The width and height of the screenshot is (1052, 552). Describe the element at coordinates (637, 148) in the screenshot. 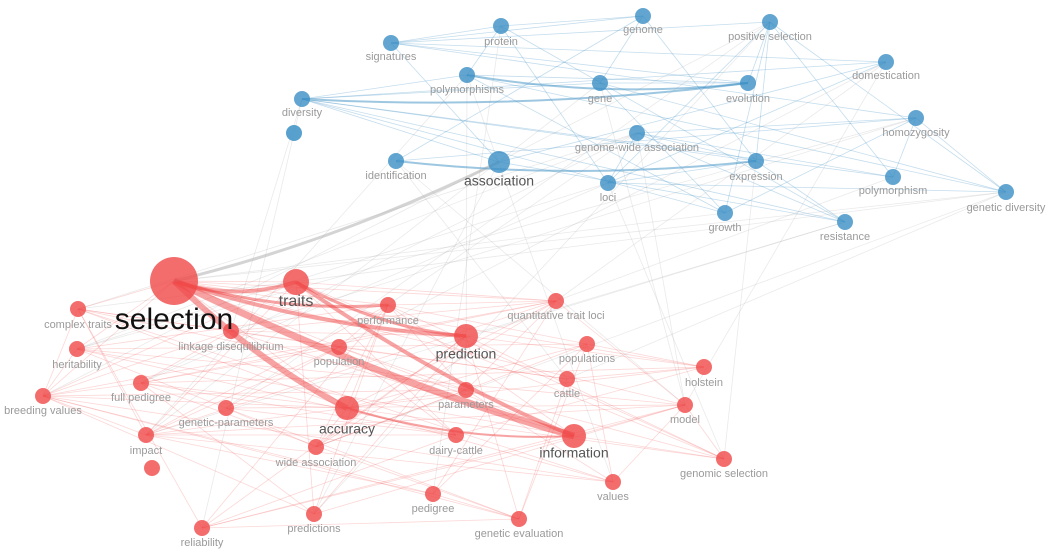

I see `node-label: genome-wide association` at that location.